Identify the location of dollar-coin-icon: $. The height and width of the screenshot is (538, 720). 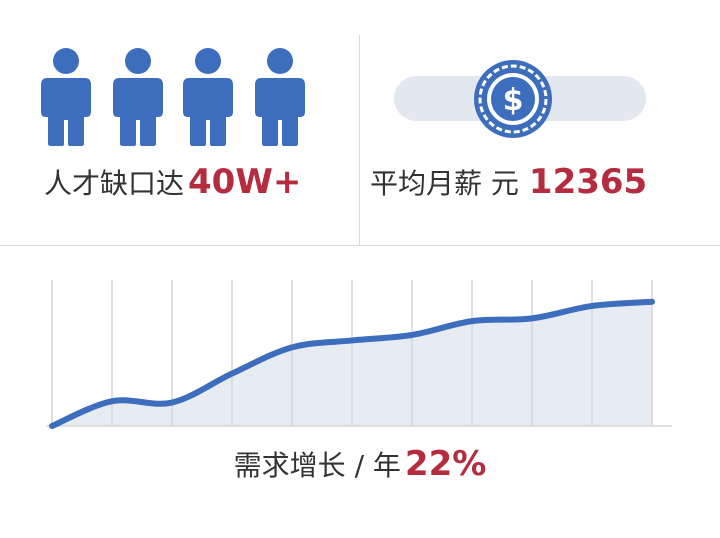
(513, 99).